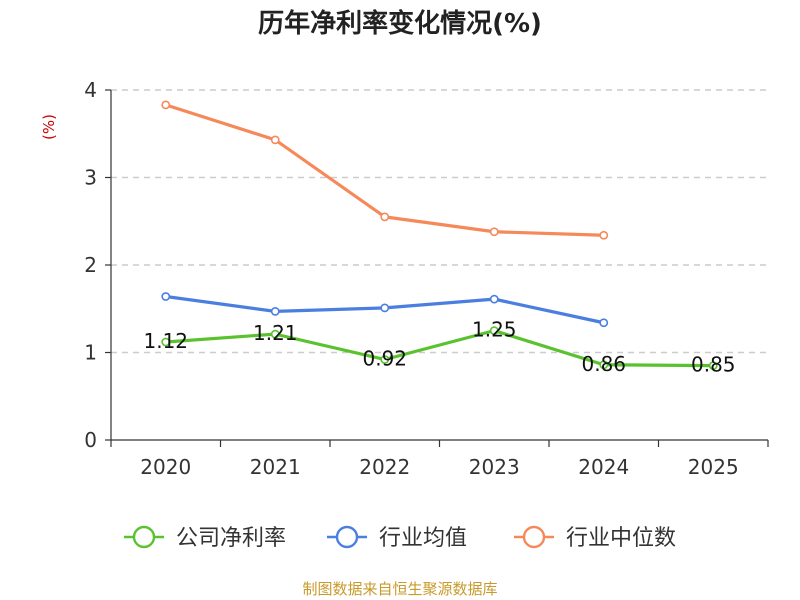 The width and height of the screenshot is (800, 600). Describe the element at coordinates (399, 589) in the screenshot. I see `source-note: 制图数据来自恒生聚源数据库` at that location.